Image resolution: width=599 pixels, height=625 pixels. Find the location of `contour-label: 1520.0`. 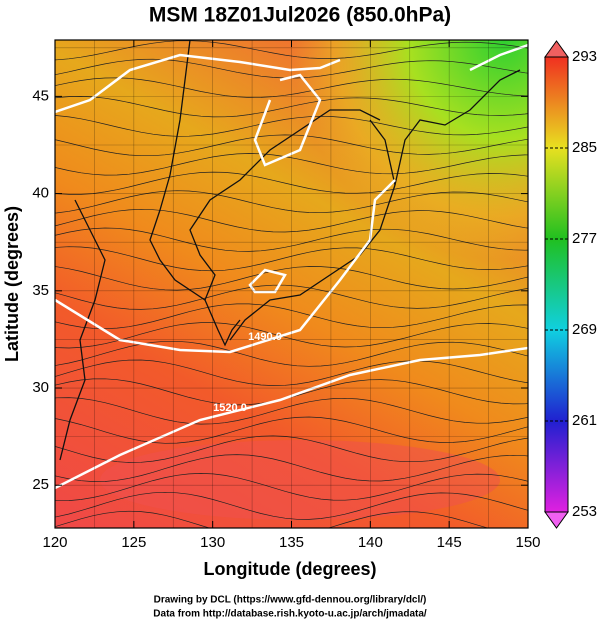

contour-label: 1520.0 is located at coordinates (230, 408).